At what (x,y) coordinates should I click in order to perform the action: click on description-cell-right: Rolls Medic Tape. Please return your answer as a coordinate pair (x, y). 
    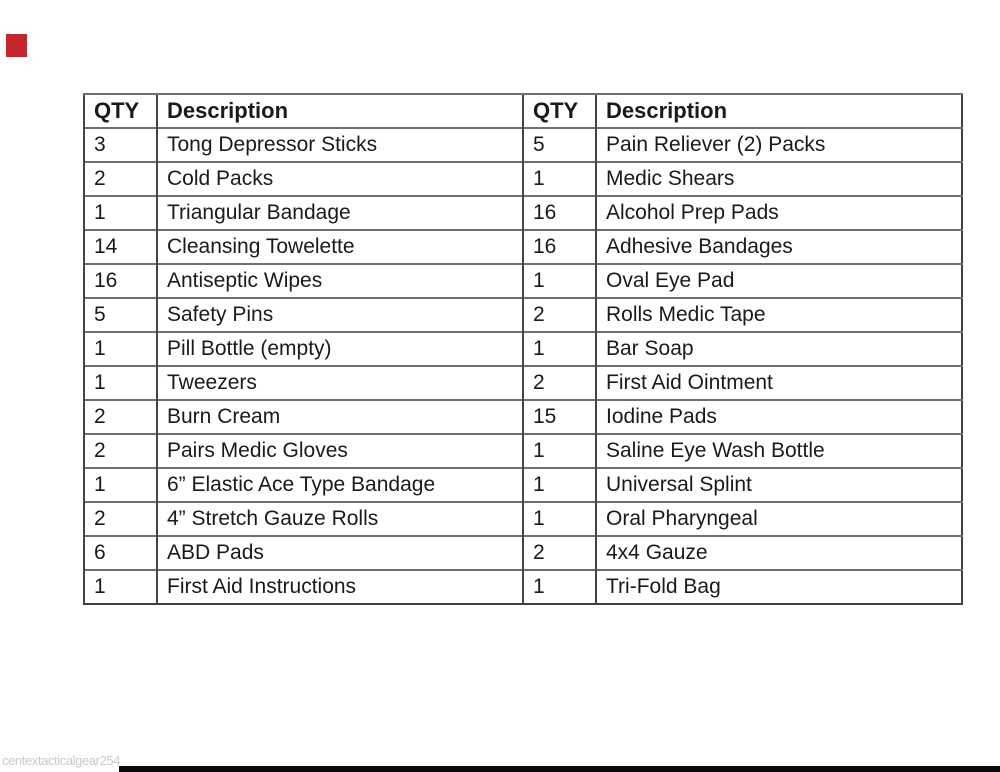
    Looking at the image, I should click on (778, 314).